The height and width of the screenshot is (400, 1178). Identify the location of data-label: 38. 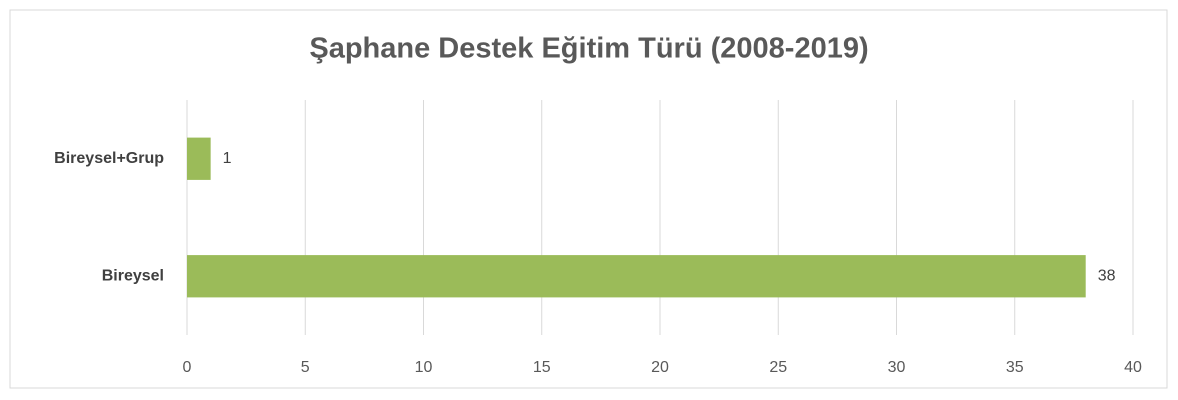
(1107, 275).